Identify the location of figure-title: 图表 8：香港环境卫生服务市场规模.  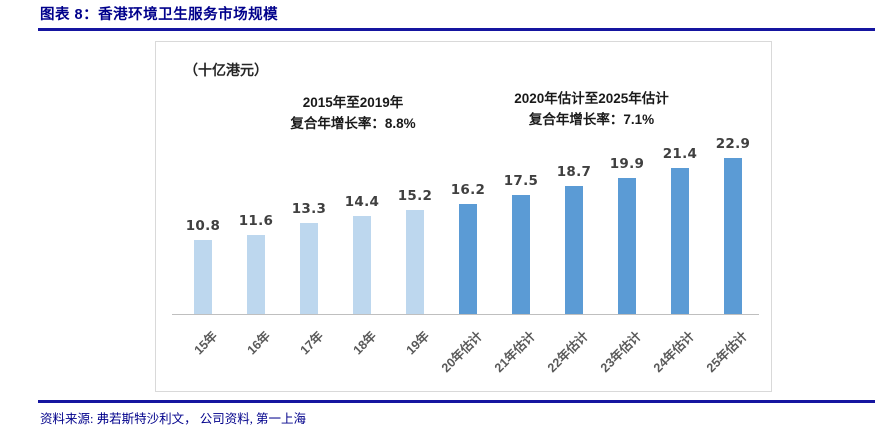
(159, 15).